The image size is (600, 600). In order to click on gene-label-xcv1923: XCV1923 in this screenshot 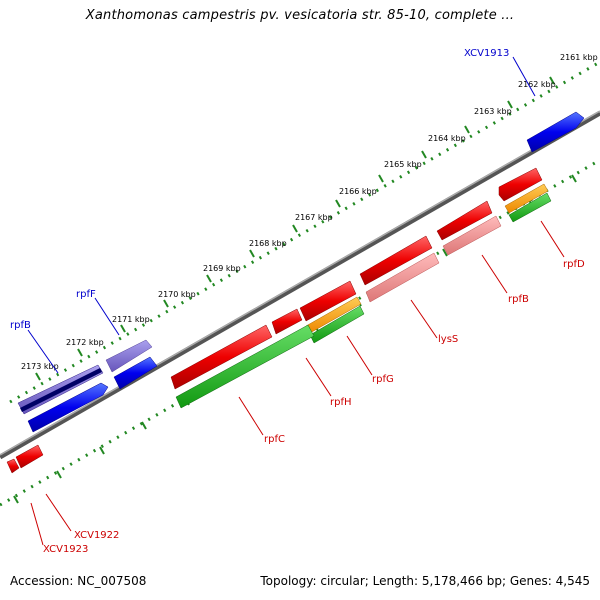, I will do `click(65, 549)`.